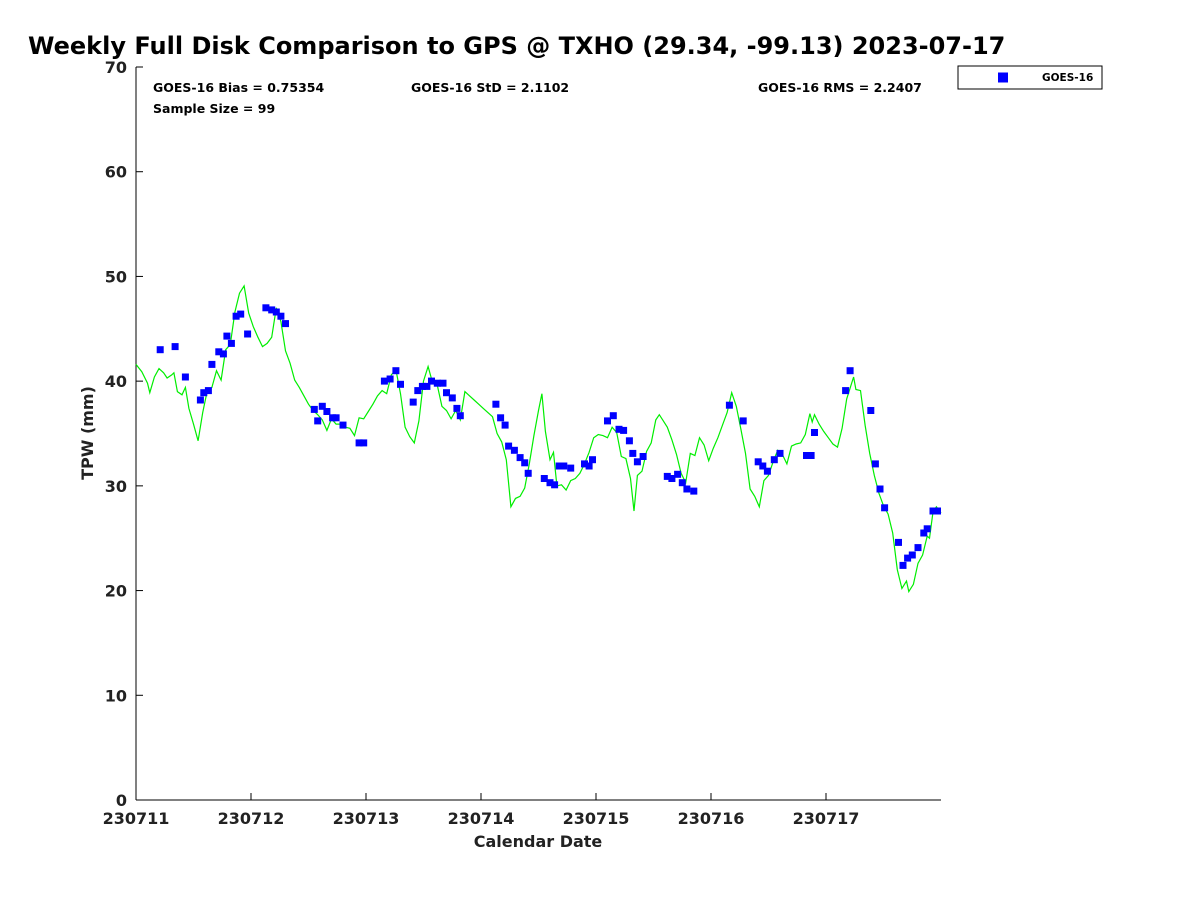 Image resolution: width=1200 pixels, height=900 pixels. What do you see at coordinates (116, 172) in the screenshot?
I see `y-tick-label: 60` at bounding box center [116, 172].